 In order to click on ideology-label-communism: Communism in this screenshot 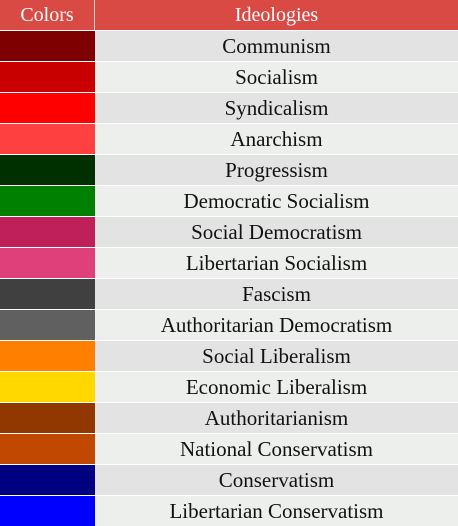, I will do `click(276, 45)`.